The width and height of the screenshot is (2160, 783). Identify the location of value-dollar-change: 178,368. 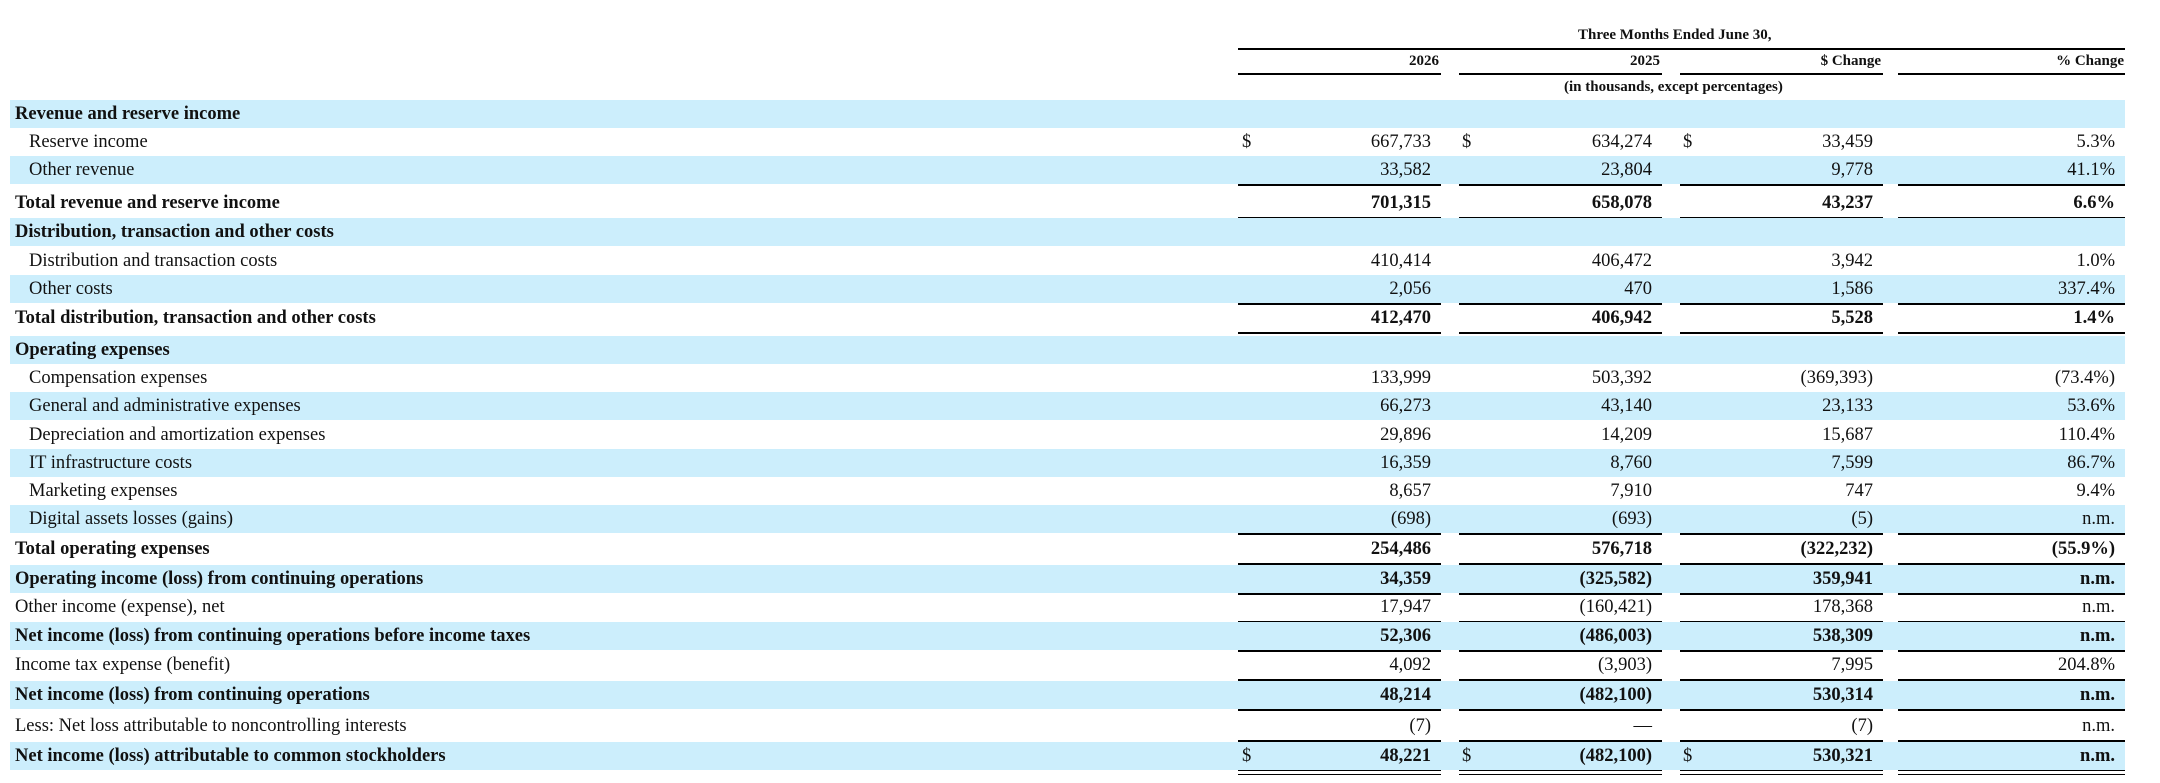
(1842, 607).